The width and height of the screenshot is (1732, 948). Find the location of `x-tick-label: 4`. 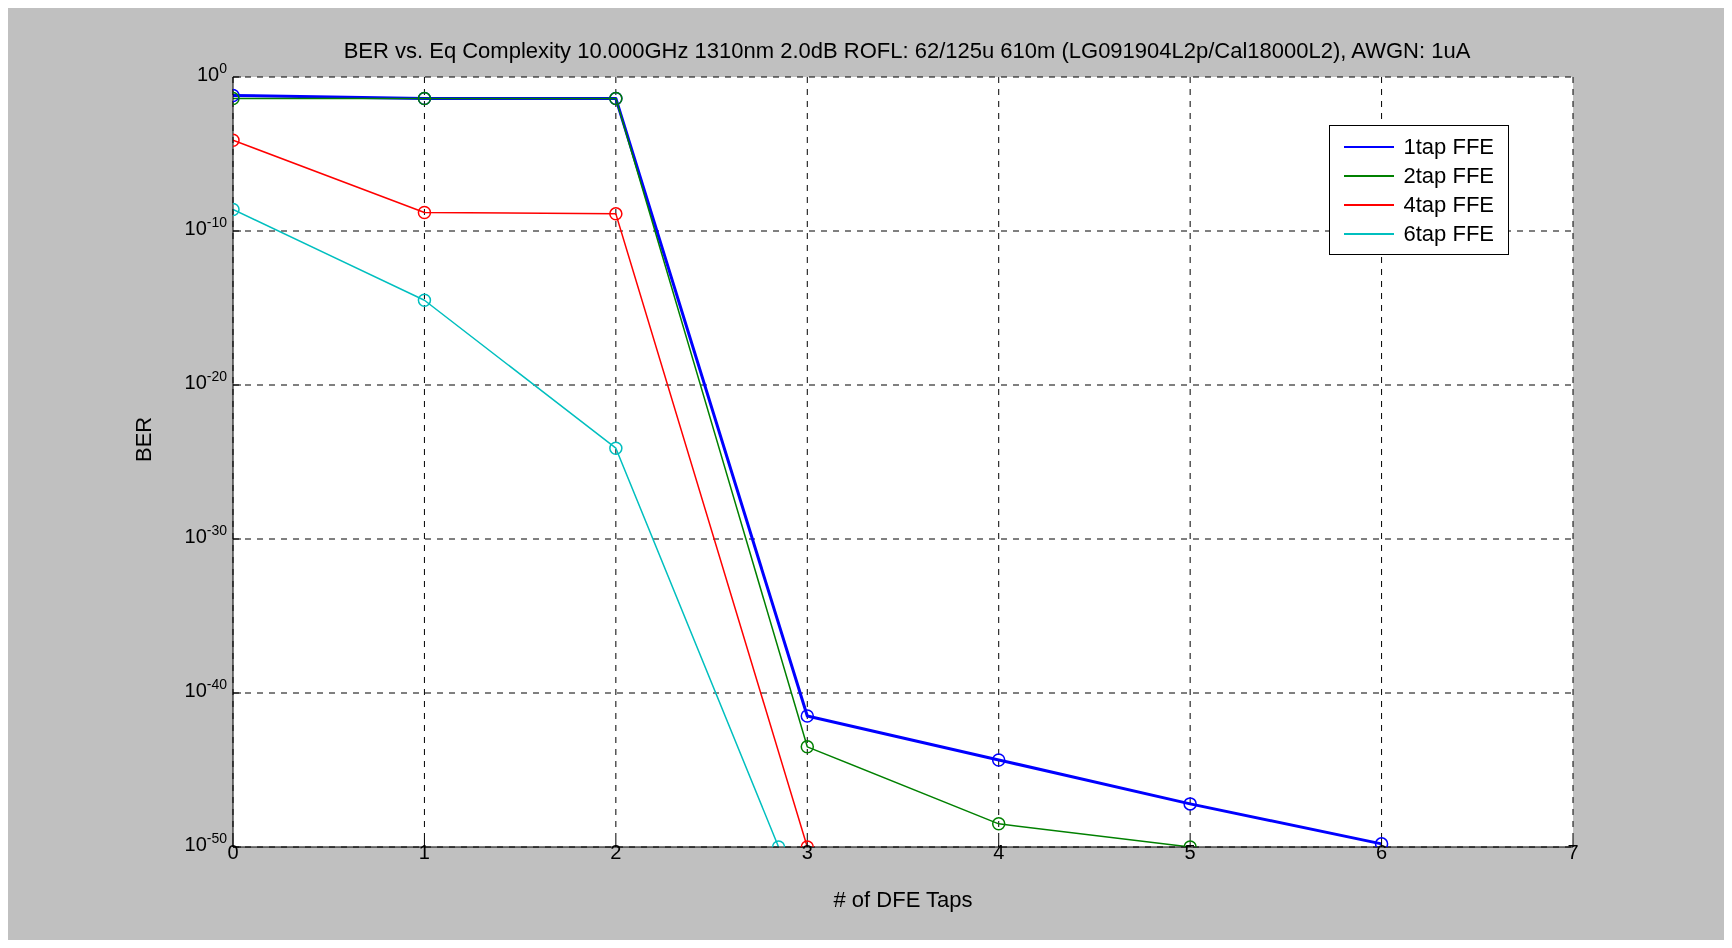

x-tick-label: 4 is located at coordinates (999, 852).